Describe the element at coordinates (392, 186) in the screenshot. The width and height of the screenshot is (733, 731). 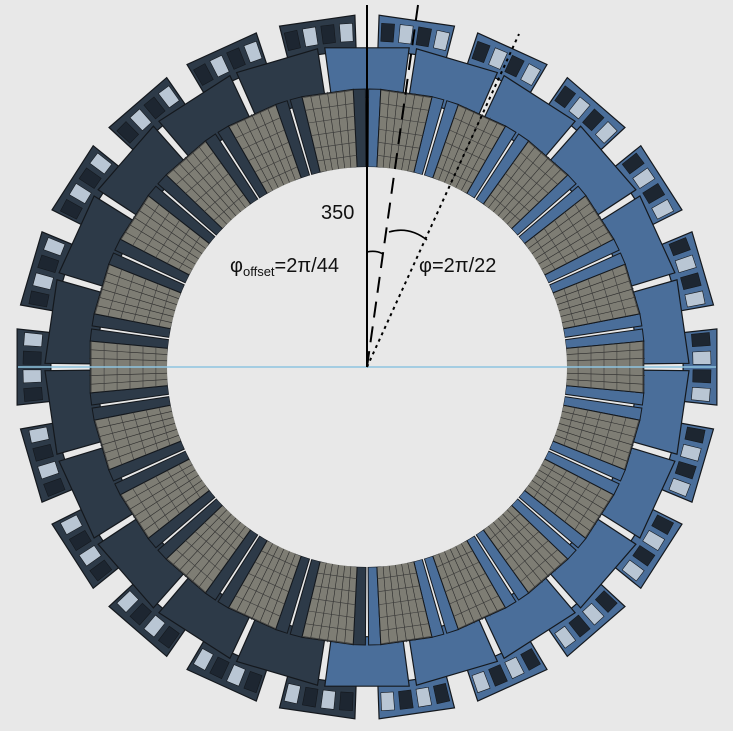
I see `offset-dashed-line` at that location.